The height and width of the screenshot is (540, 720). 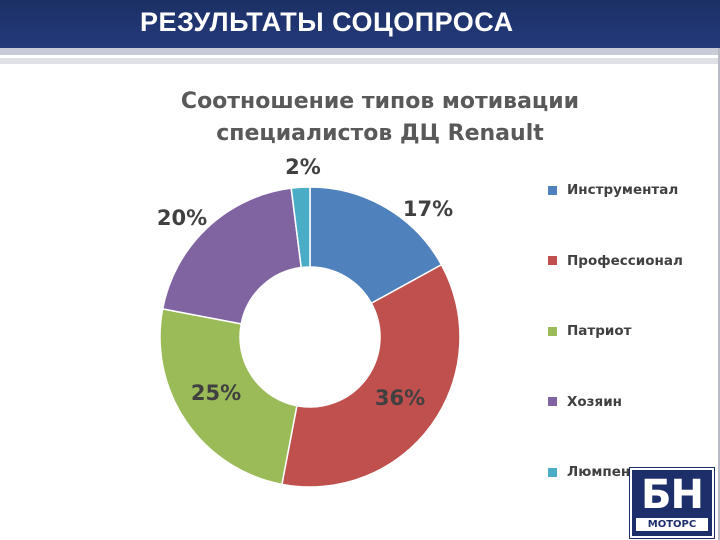 I want to click on header-divider, so click(x=360, y=51).